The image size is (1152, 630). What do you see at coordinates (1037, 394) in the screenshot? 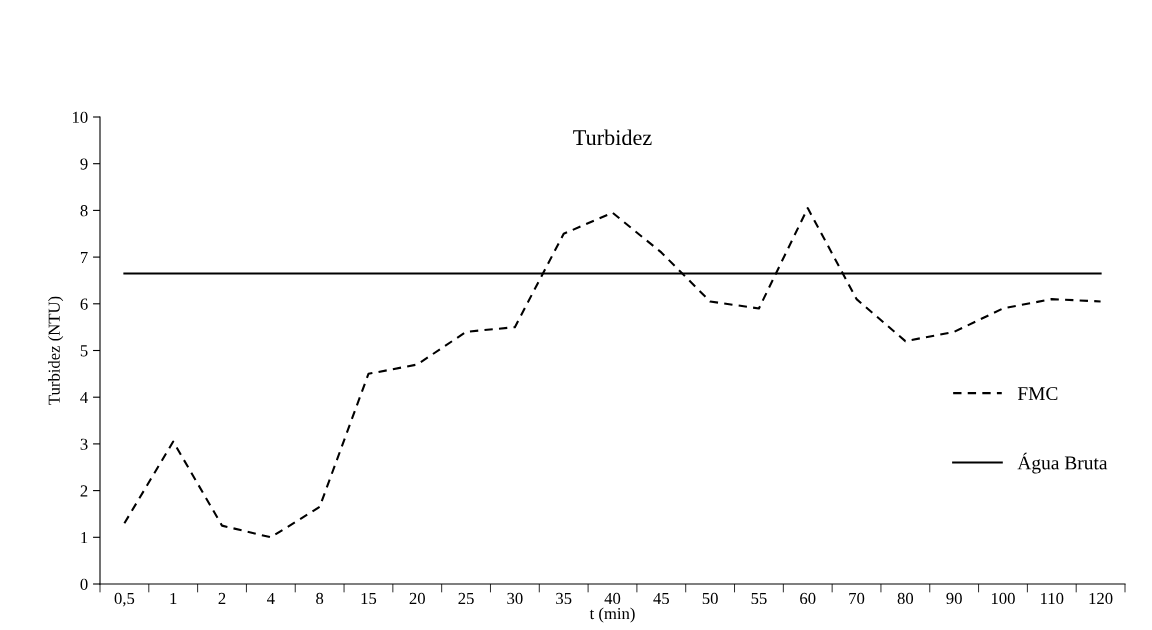
I see `legend-label: FMC` at bounding box center [1037, 394].